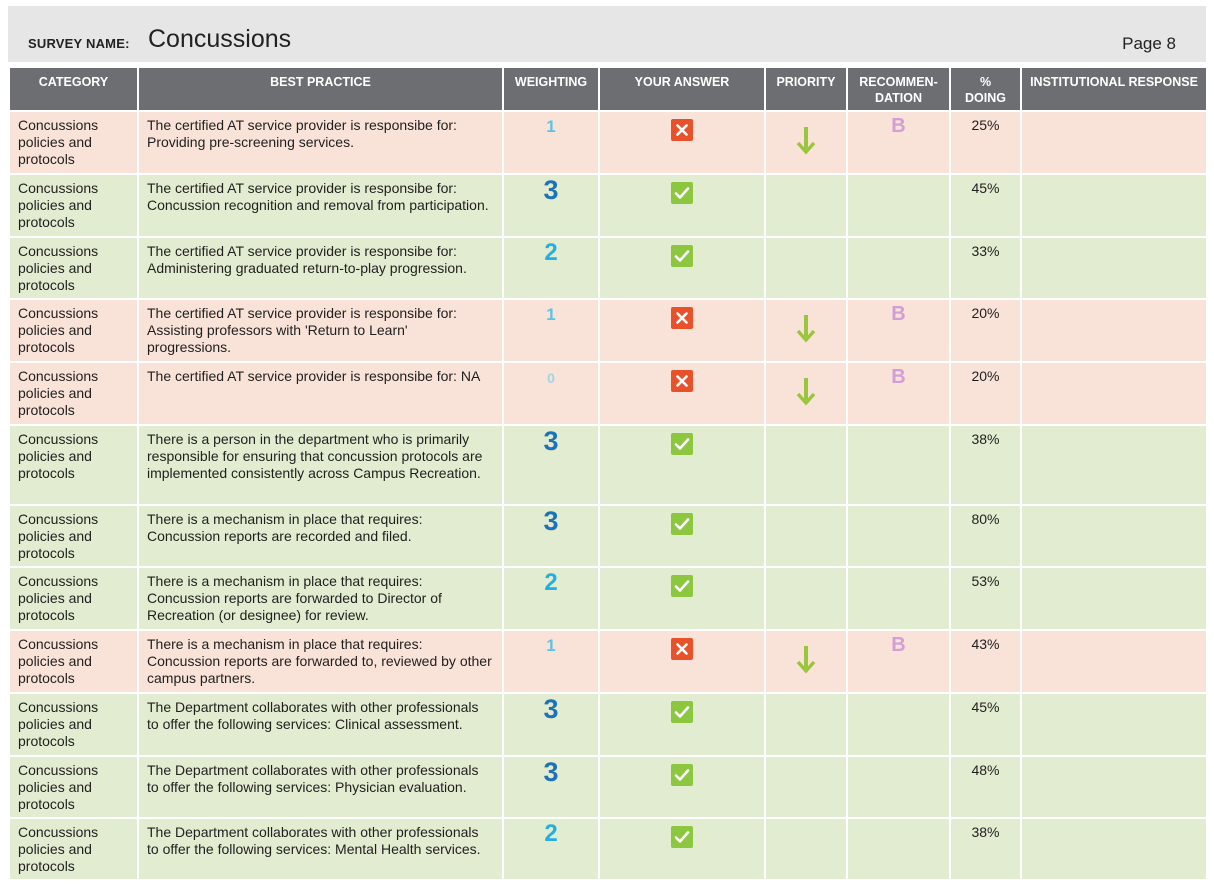 This screenshot has height=886, width=1214. I want to click on pct-doing-cell: 38%, so click(985, 849).